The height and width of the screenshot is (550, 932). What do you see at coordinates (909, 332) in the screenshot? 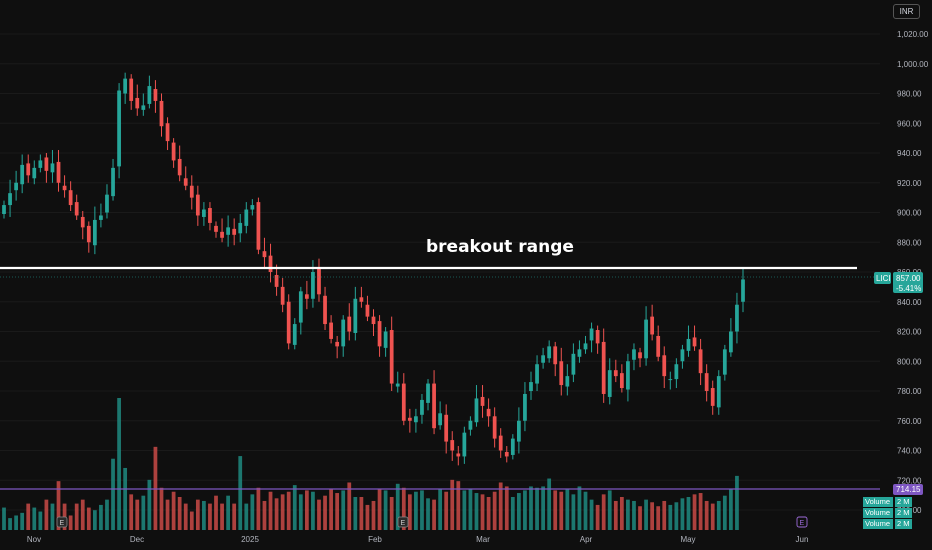
I see `y-tick-label: 820.00` at bounding box center [909, 332].